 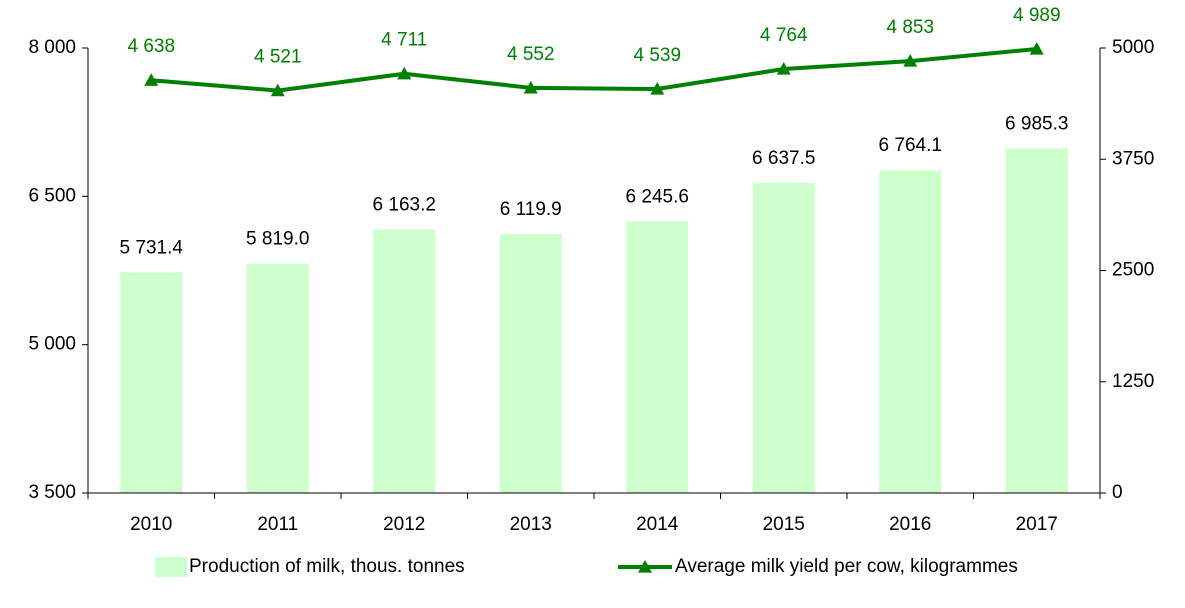 I want to click on x-tick-label: 2014, so click(x=657, y=524).